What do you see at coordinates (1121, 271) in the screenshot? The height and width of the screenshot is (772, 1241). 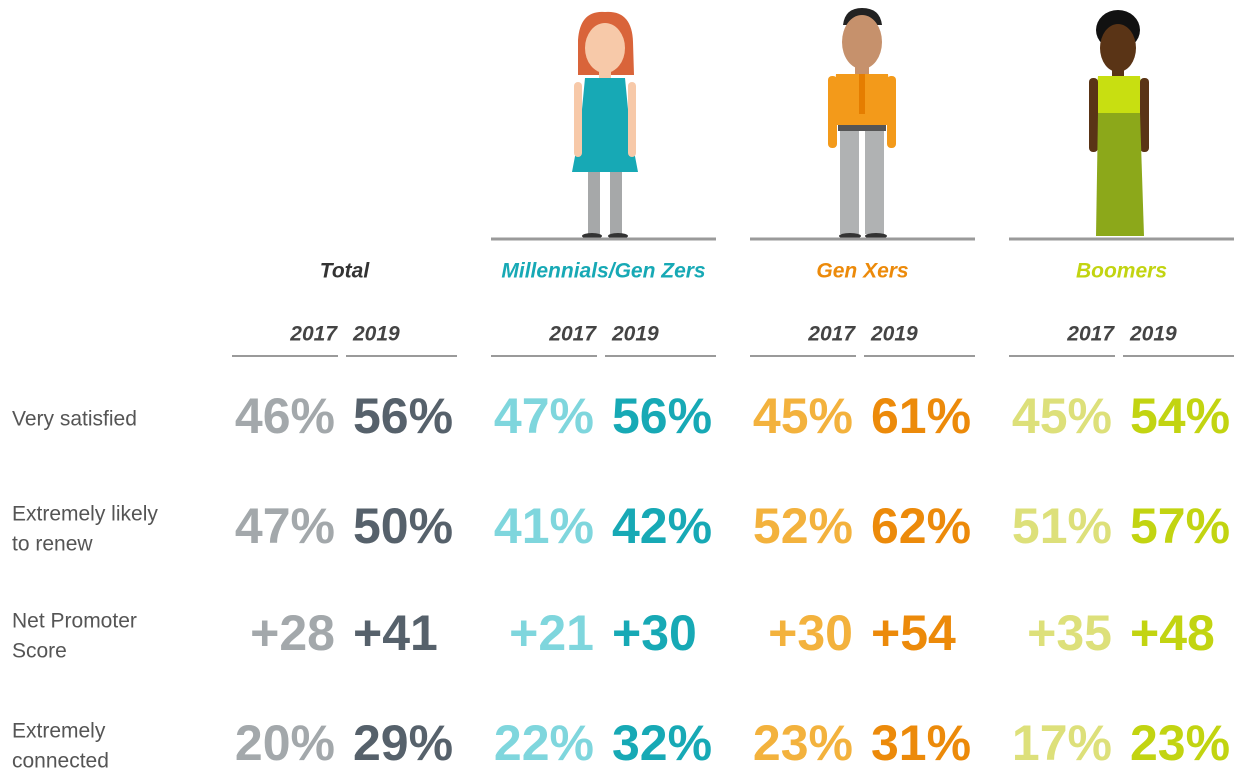 I see `group-name: Boomers` at bounding box center [1121, 271].